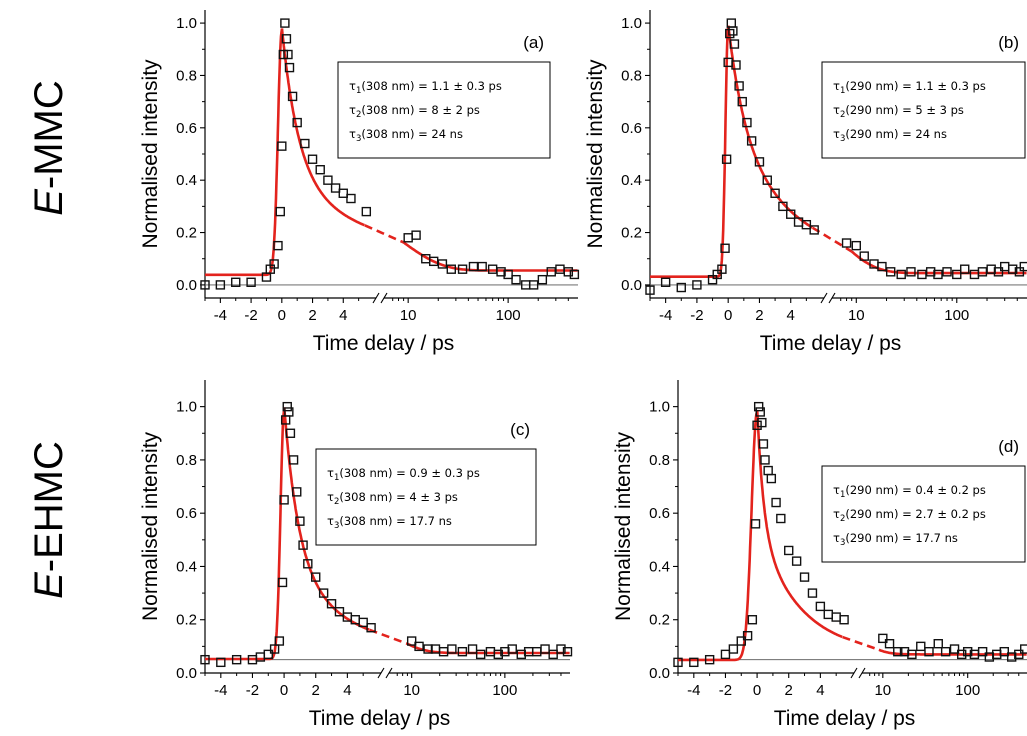 The image size is (1027, 736). I want to click on x-tick-label: 10, so click(408, 315).